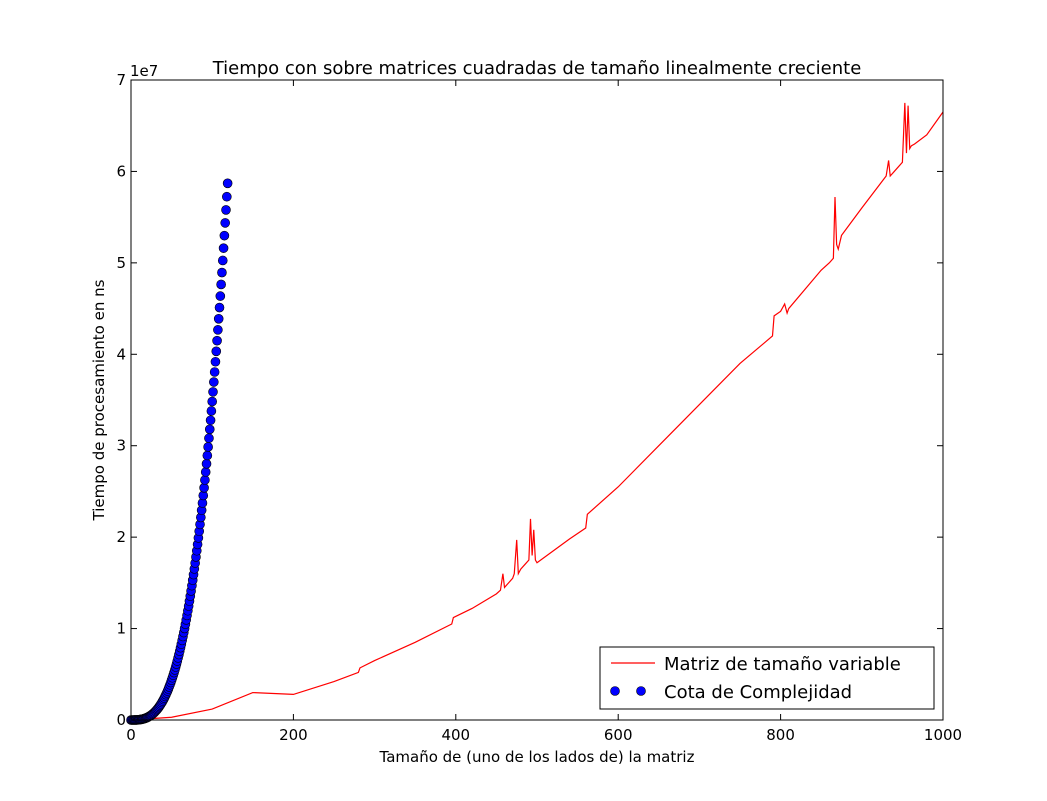 The image size is (1047, 801). I want to click on y-axis-label: Tiempo de procesamiento en ns, so click(99, 400).